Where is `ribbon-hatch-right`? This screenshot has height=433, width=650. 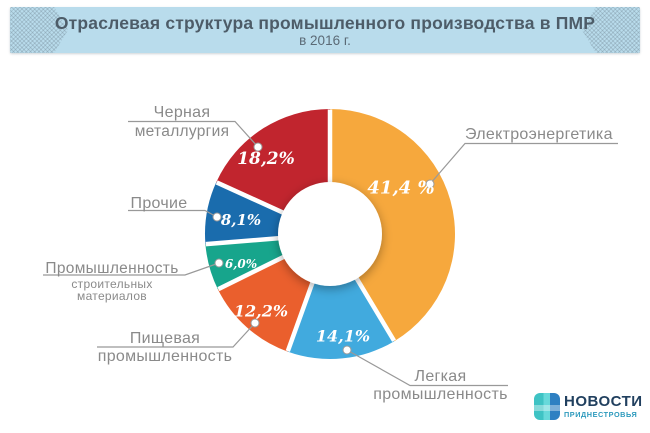 ribbon-hatch-right is located at coordinates (611, 30).